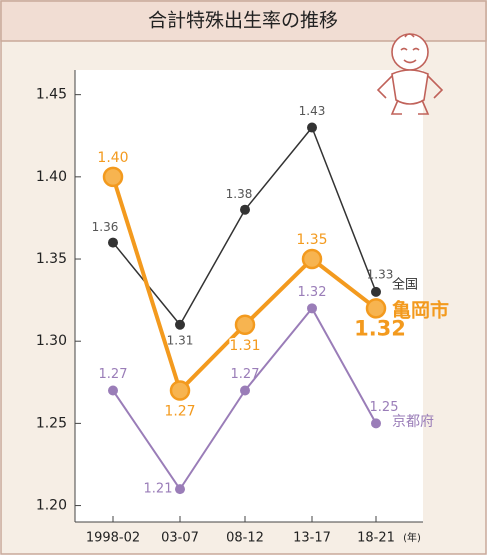 This screenshot has width=487, height=555. What do you see at coordinates (312, 111) in the screenshot?
I see `data-label: 1.43` at bounding box center [312, 111].